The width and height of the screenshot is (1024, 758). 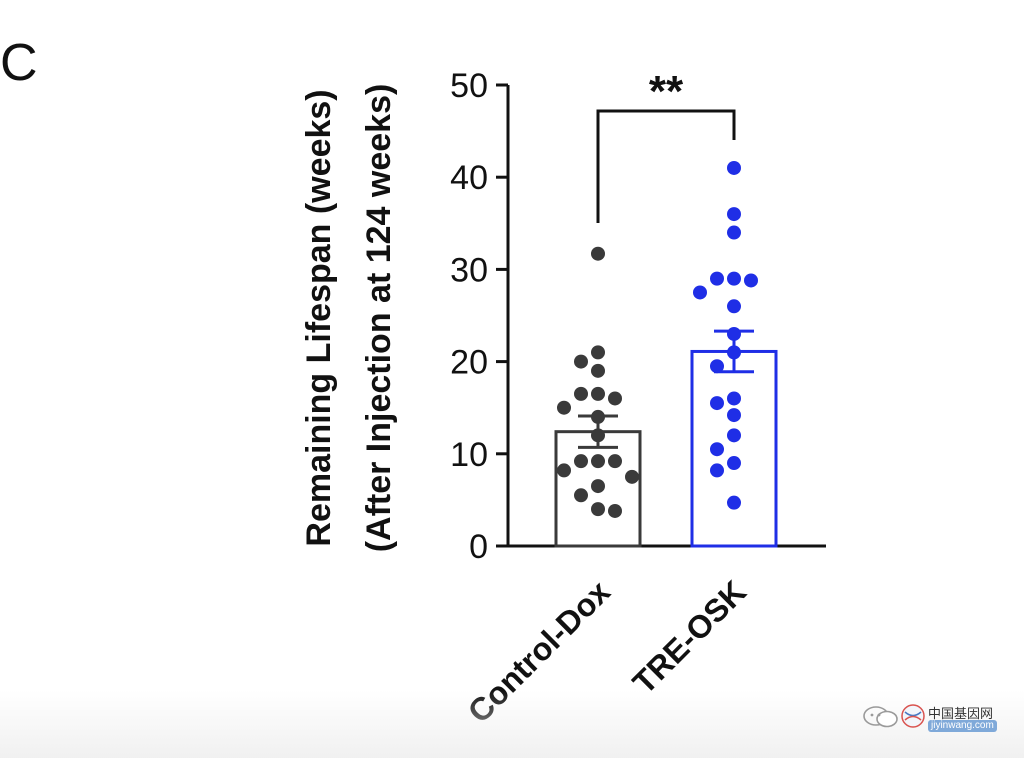 What do you see at coordinates (666, 91) in the screenshot?
I see `significance-label: **` at bounding box center [666, 91].